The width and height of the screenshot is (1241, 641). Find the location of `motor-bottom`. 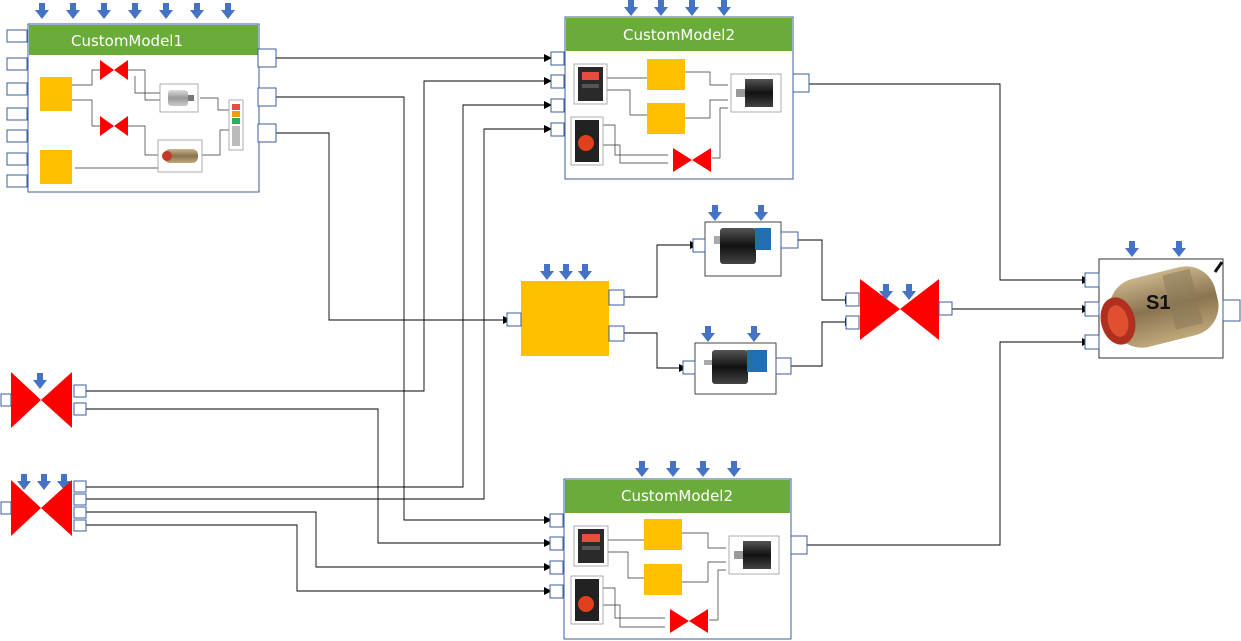

motor-bottom is located at coordinates (737, 360).